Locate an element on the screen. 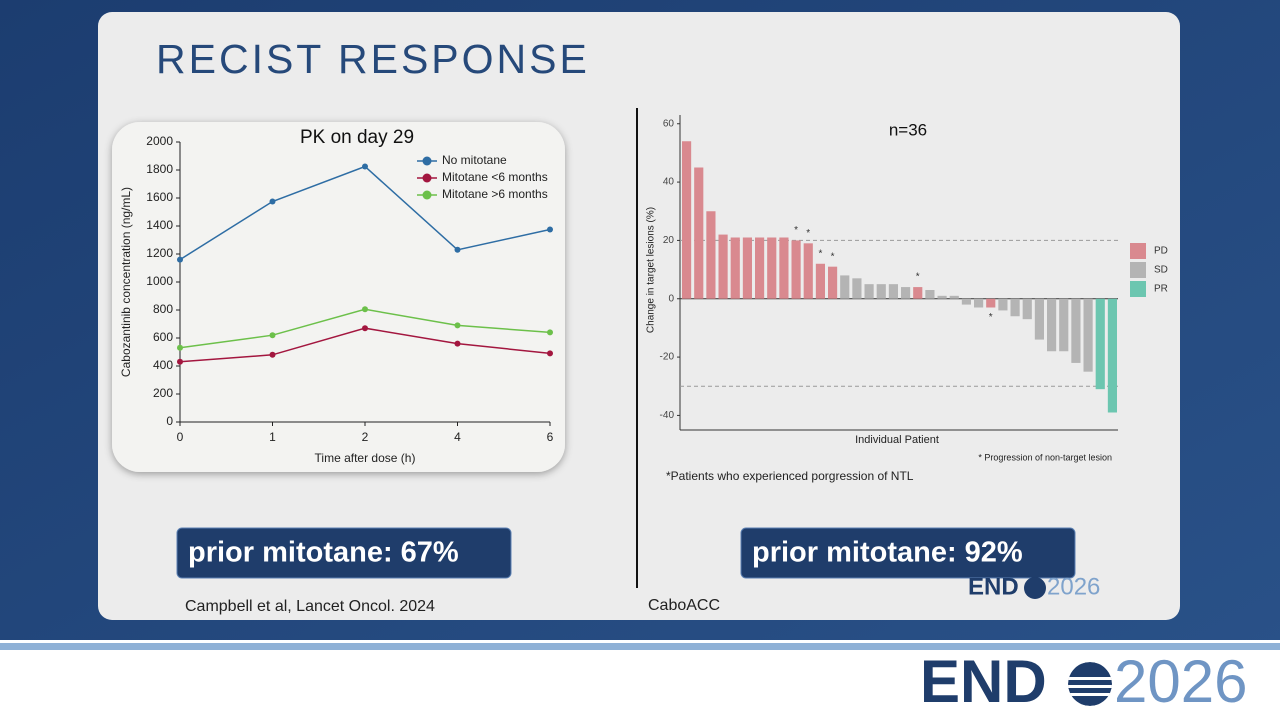 The height and width of the screenshot is (720, 1280). source: CaboACC is located at coordinates (684, 605).